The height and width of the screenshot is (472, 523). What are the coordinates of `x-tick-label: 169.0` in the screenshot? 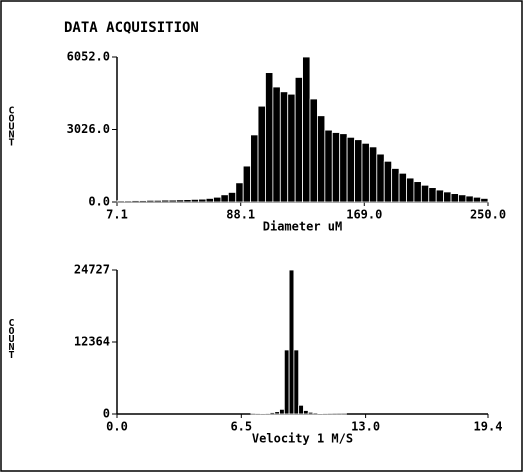 It's located at (364, 215).